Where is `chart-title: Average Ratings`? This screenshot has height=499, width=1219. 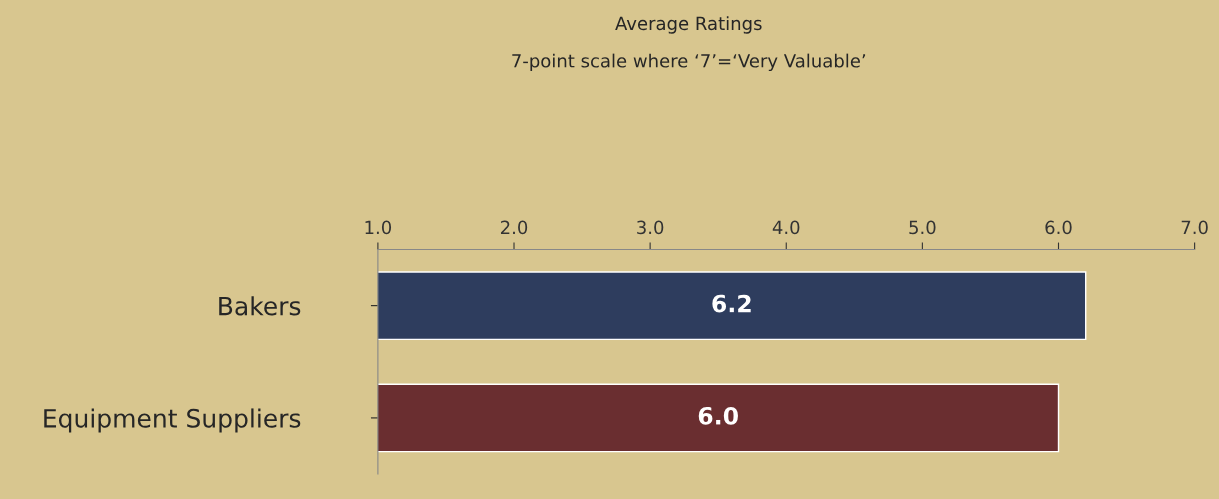
chart-title: Average Ratings is located at coordinates (688, 25).